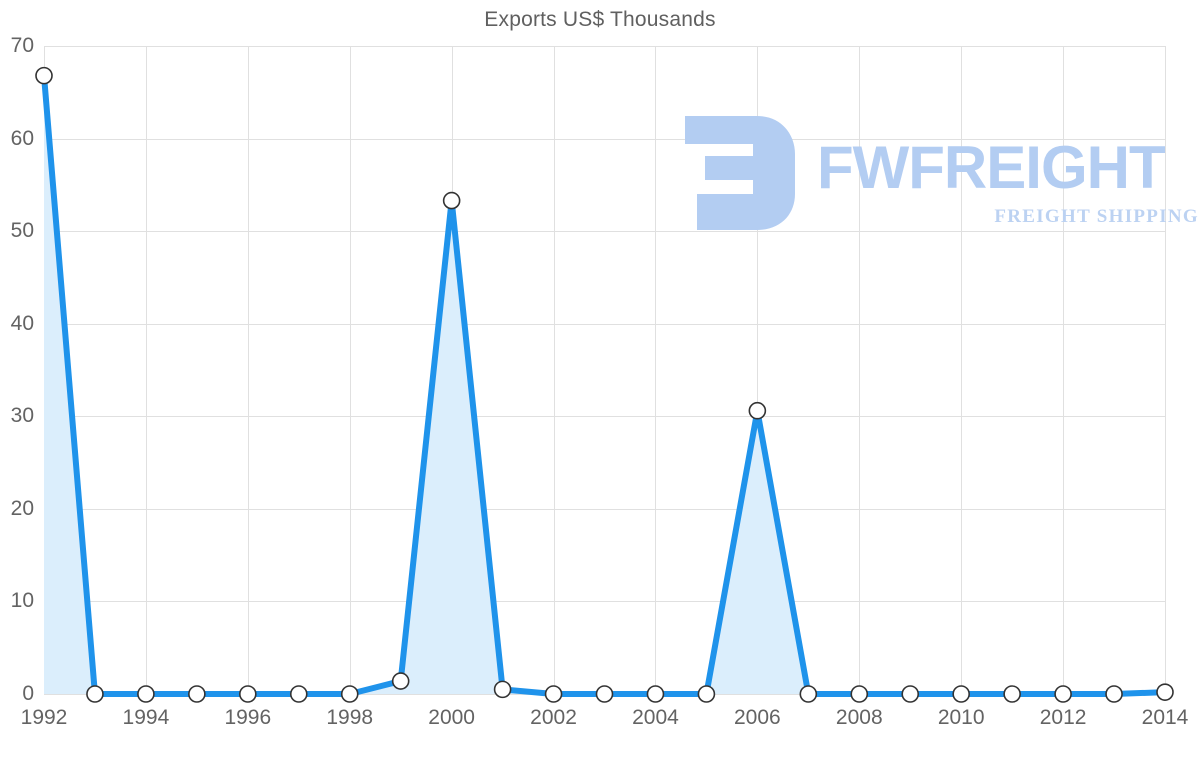  What do you see at coordinates (146, 717) in the screenshot?
I see `x-tick-label: 1994` at bounding box center [146, 717].